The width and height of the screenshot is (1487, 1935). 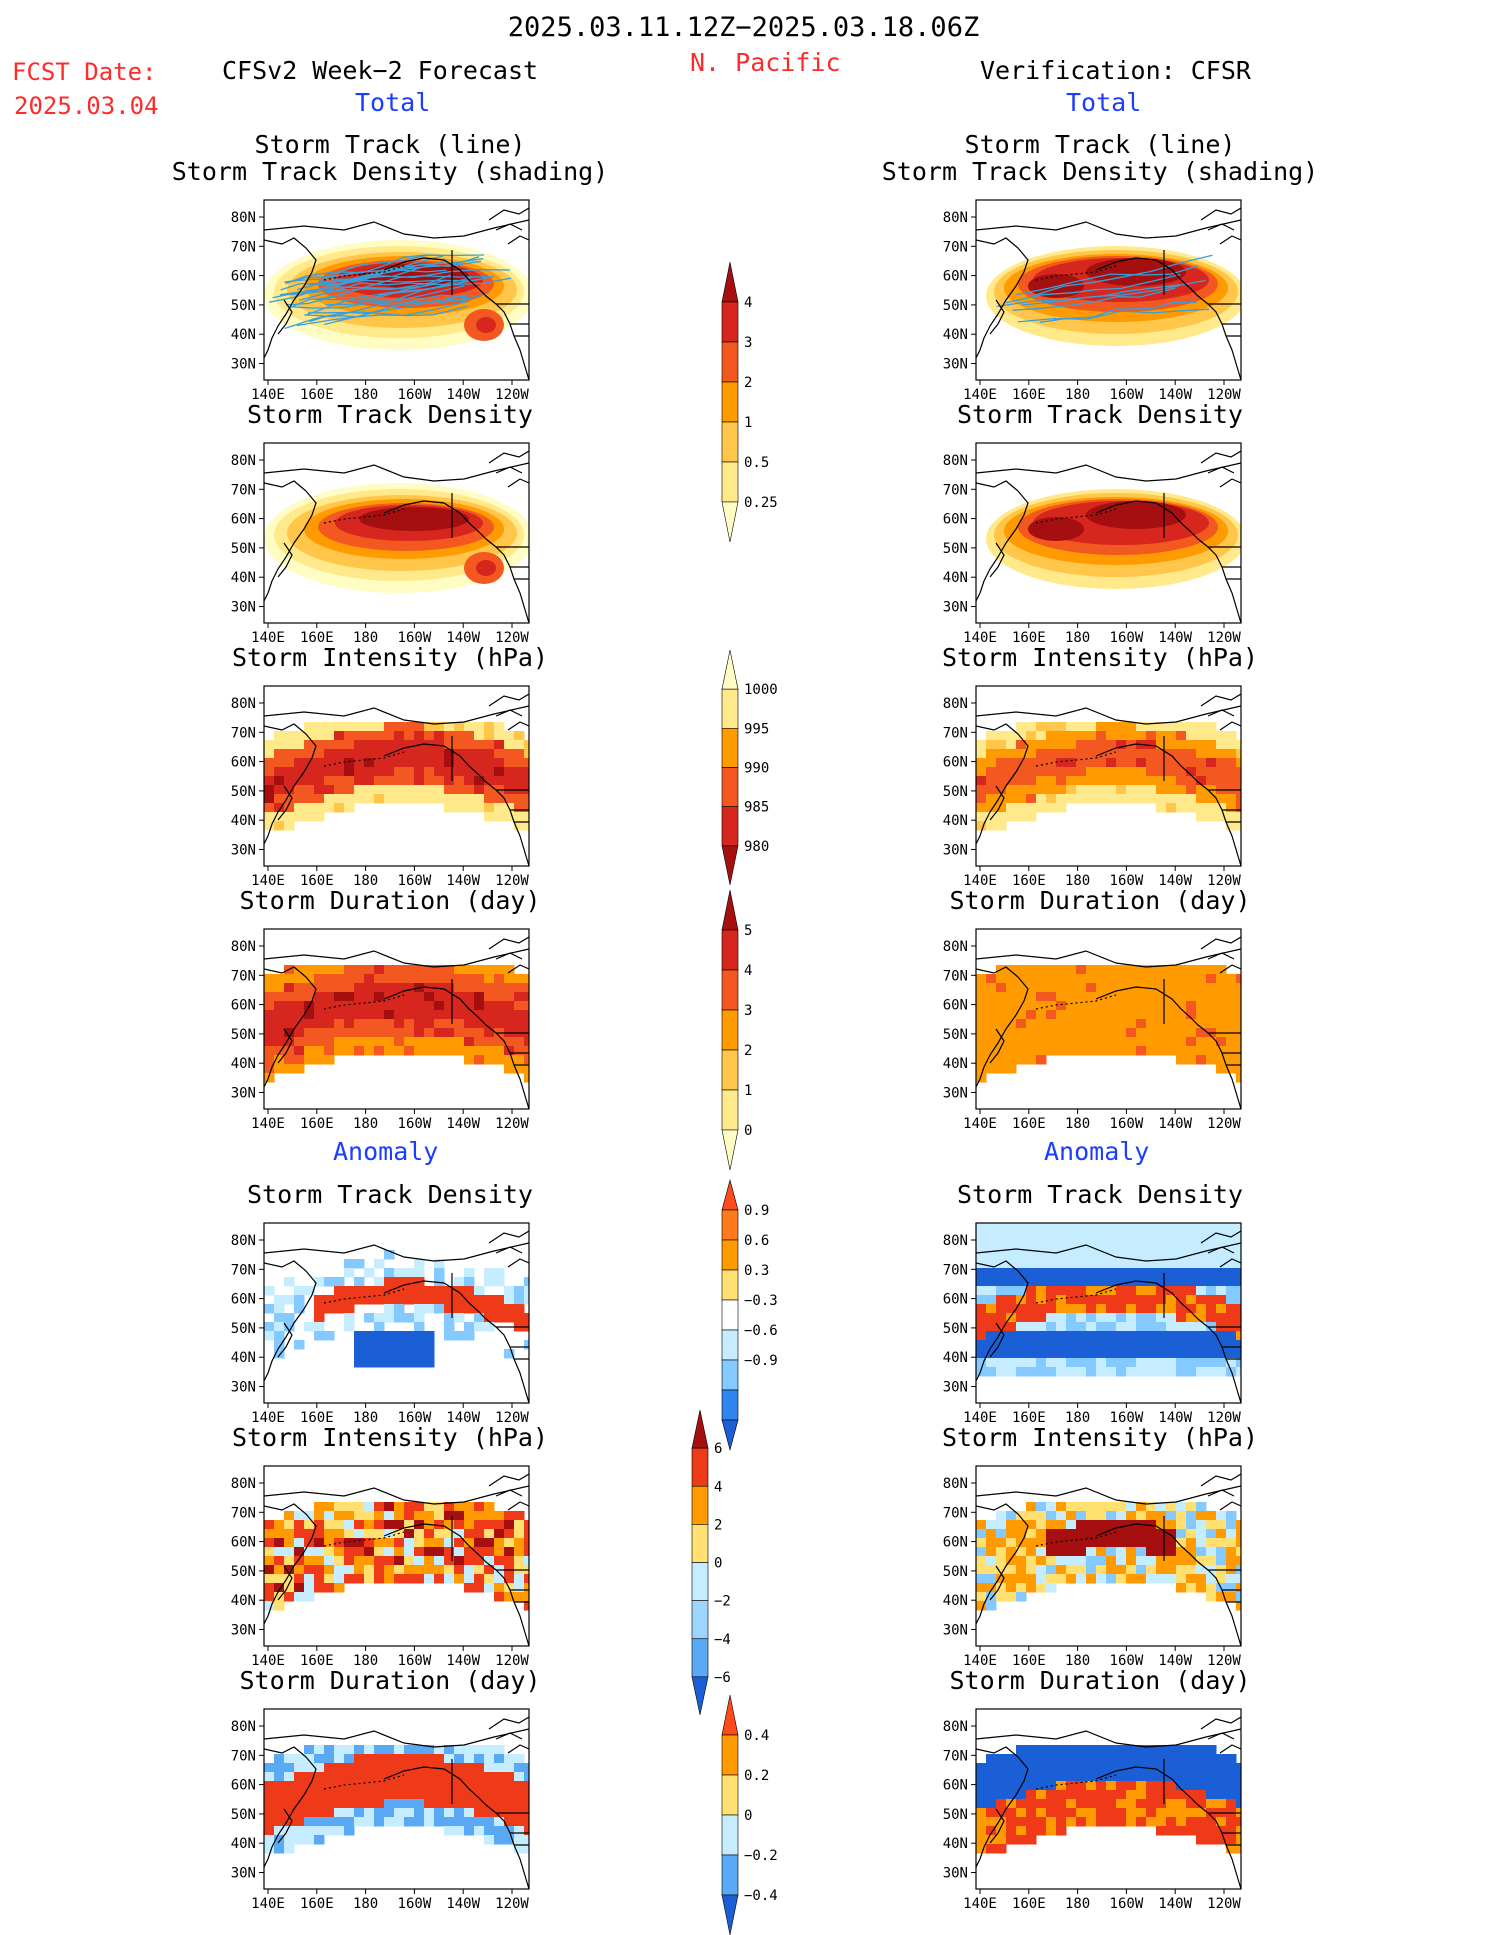 What do you see at coordinates (1097, 1151) in the screenshot?
I see `right-anomaly-label: Anomaly` at bounding box center [1097, 1151].